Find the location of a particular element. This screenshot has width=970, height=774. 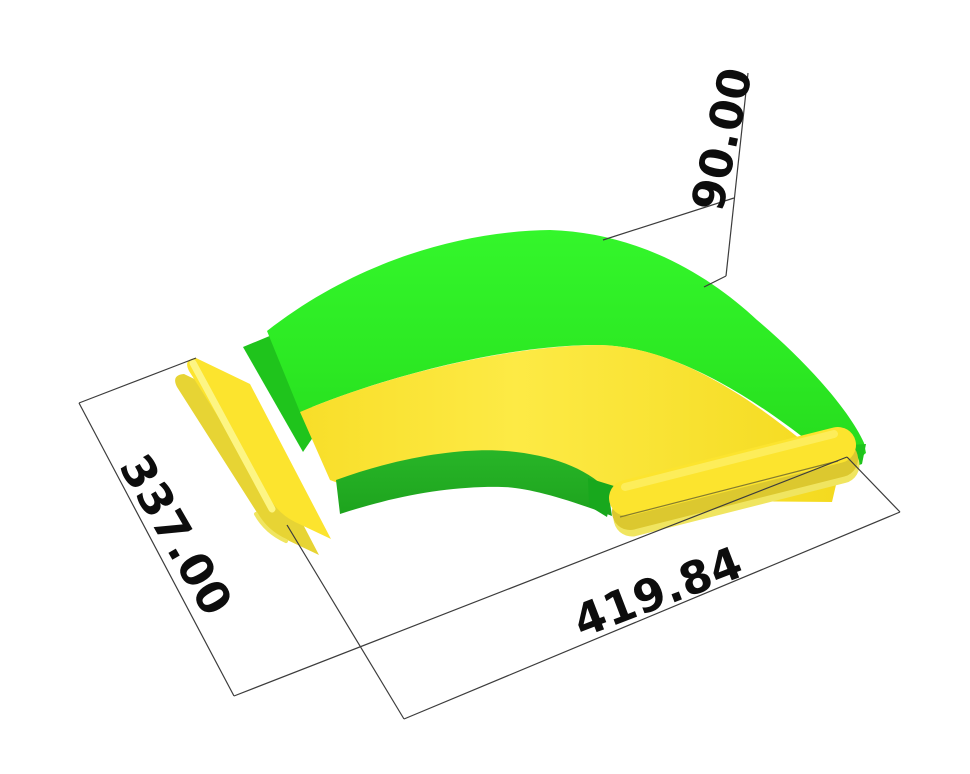

dim-label-height: 90.00 is located at coordinates (722, 139).